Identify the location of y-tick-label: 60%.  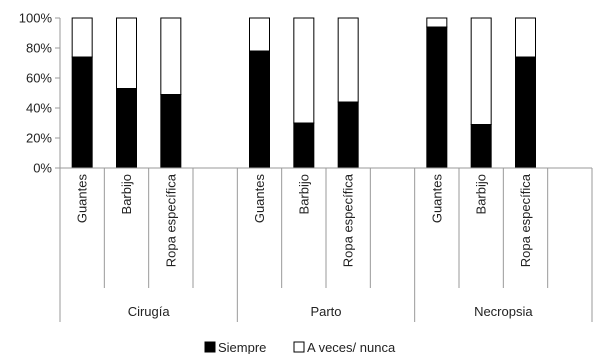
(39, 78).